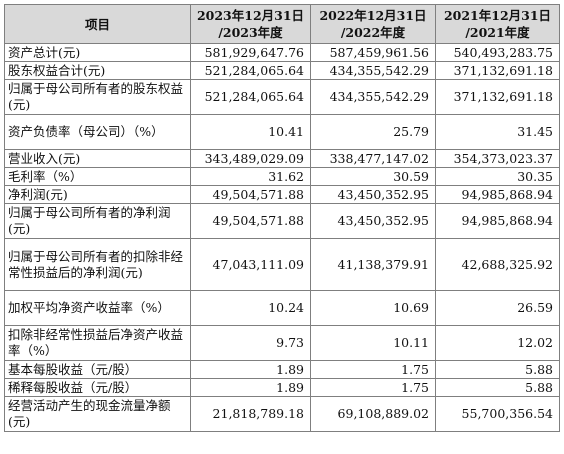  I want to click on table-row: 稀释每股收益（元/股） 1.89 1.75 5.88, so click(282, 387).